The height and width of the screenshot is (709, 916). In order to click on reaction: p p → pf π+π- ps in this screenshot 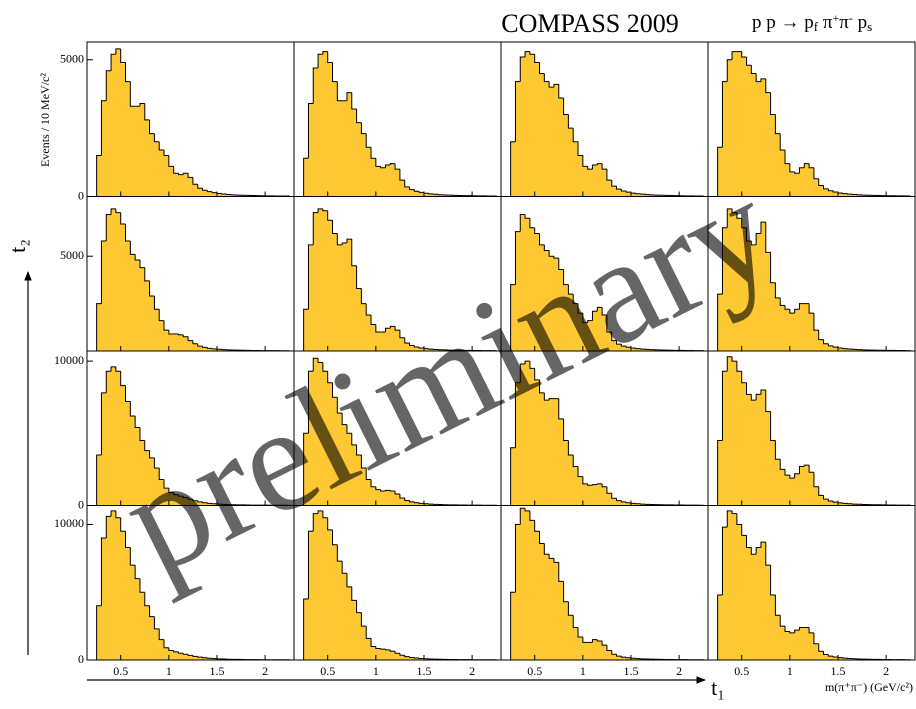, I will do `click(812, 22)`.